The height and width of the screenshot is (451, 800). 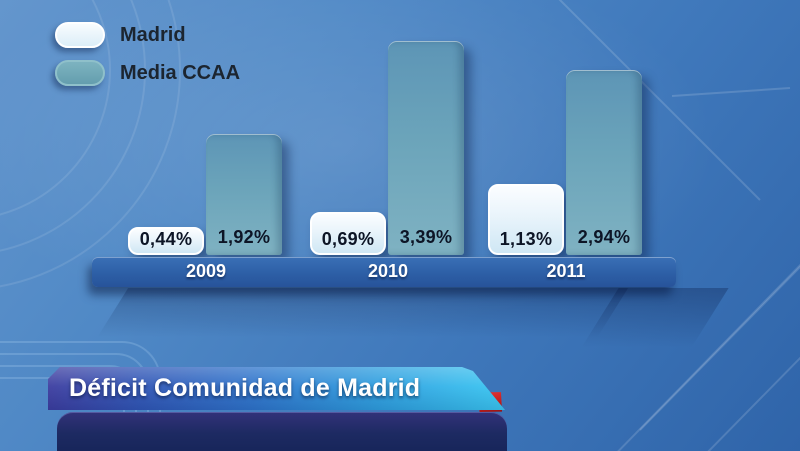 What do you see at coordinates (244, 237) in the screenshot?
I see `bar-value-label: 1,92%` at bounding box center [244, 237].